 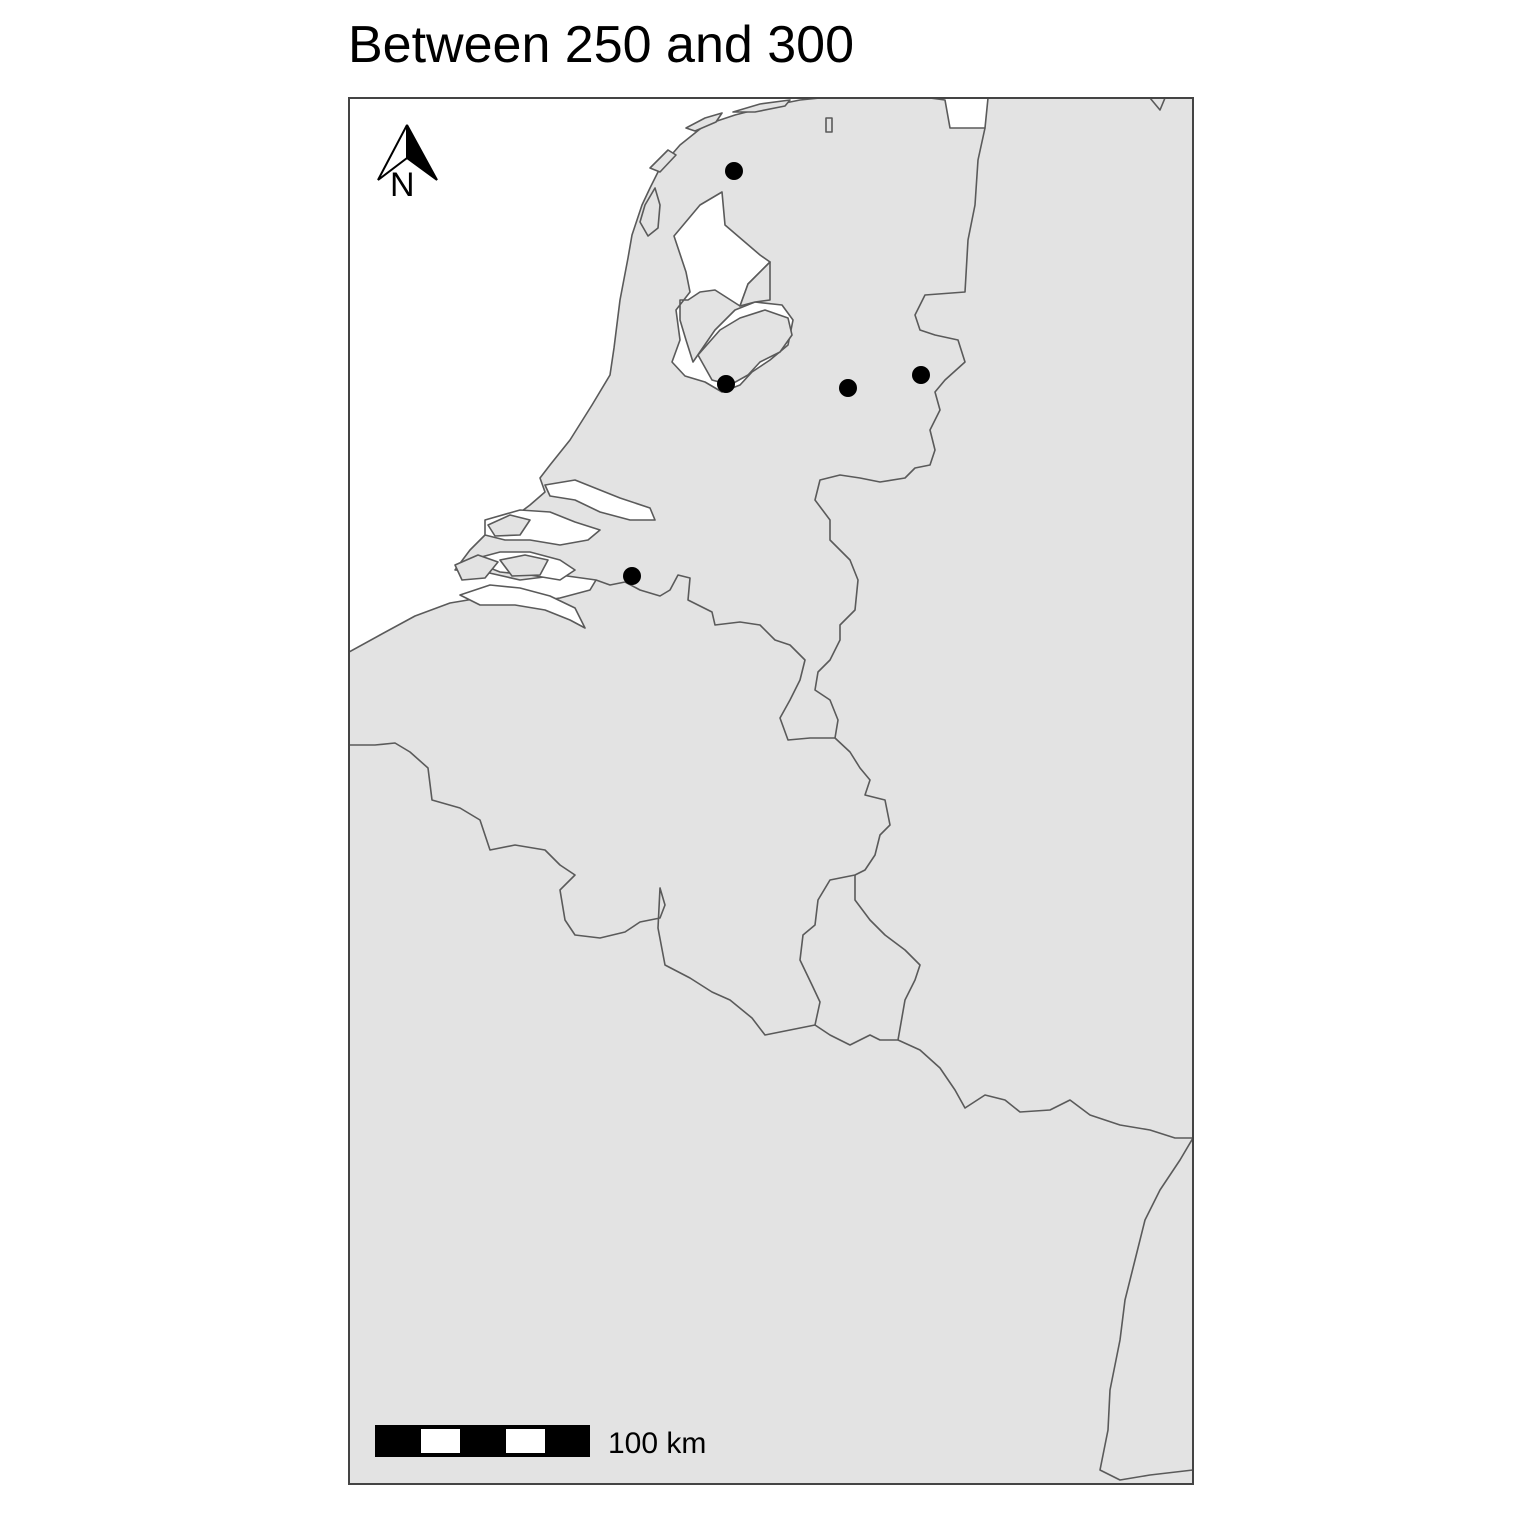 I want to click on scale-bar: 100 km, so click(x=540, y=1442).